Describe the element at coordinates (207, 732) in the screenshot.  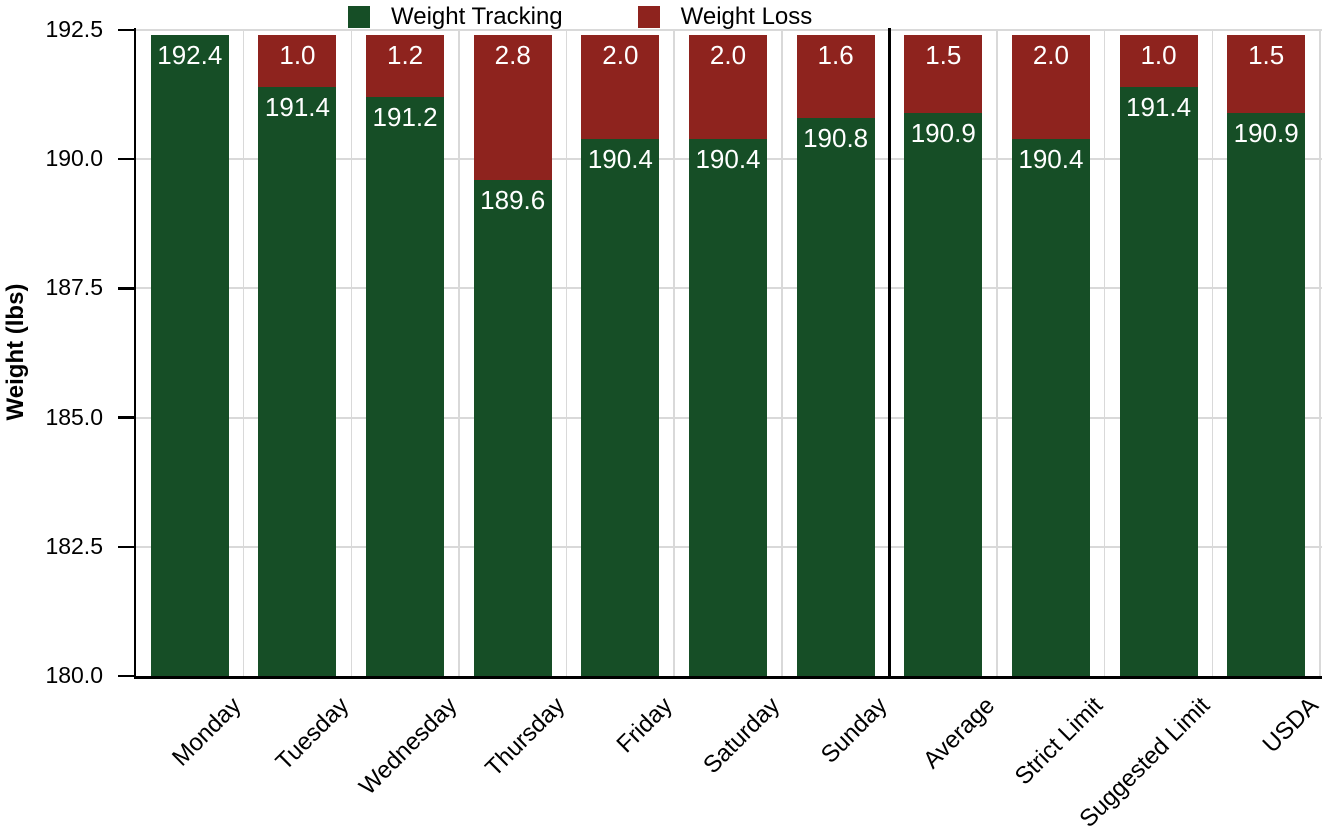
I see `x-label-monday: Monday` at that location.